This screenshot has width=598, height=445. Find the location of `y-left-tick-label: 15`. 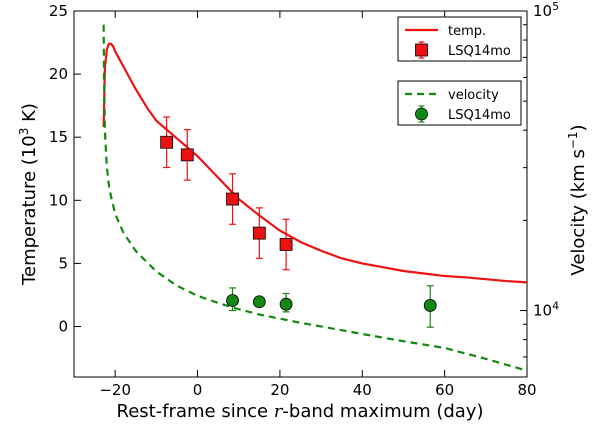

y-left-tick-label: 15 is located at coordinates (58, 137).